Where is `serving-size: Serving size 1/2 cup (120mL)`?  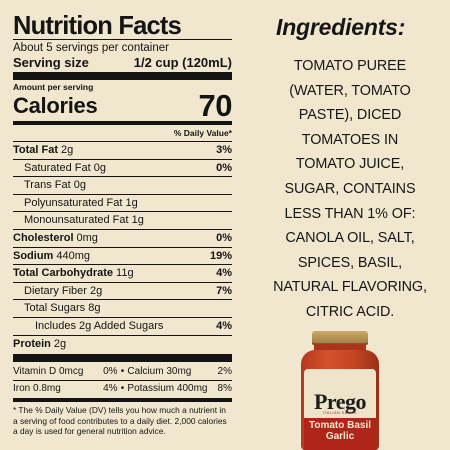
serving-size: Serving size 1/2 cup (120mL) is located at coordinates (122, 62).